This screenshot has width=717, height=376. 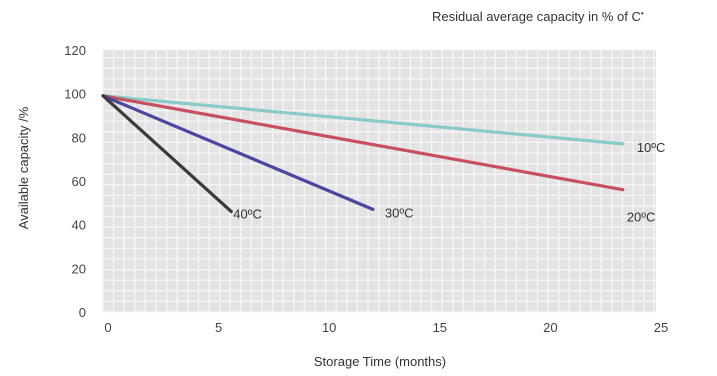 What do you see at coordinates (642, 13) in the screenshot?
I see `chart-title-suffix: •` at bounding box center [642, 13].